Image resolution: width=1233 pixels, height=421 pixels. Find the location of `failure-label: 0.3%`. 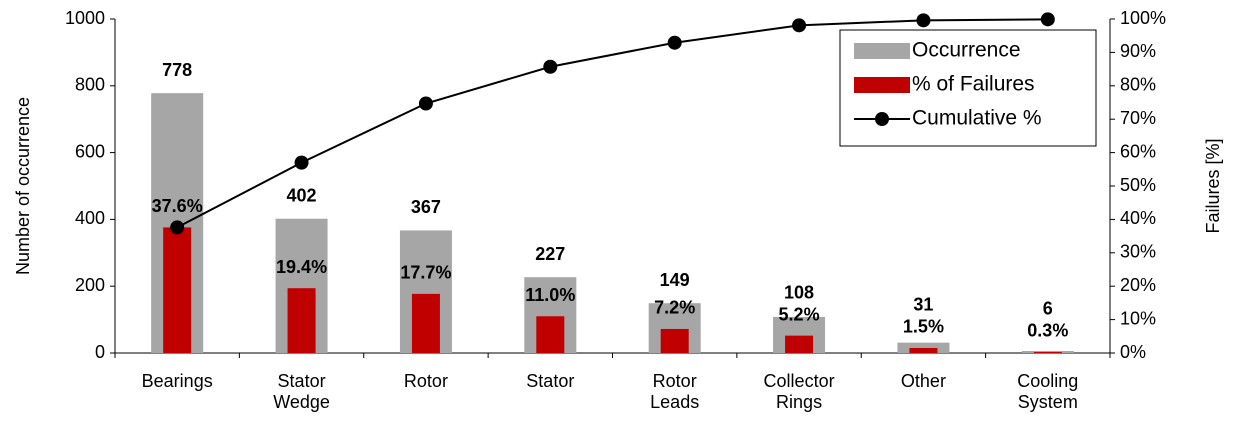

failure-label: 0.3% is located at coordinates (1047, 331).